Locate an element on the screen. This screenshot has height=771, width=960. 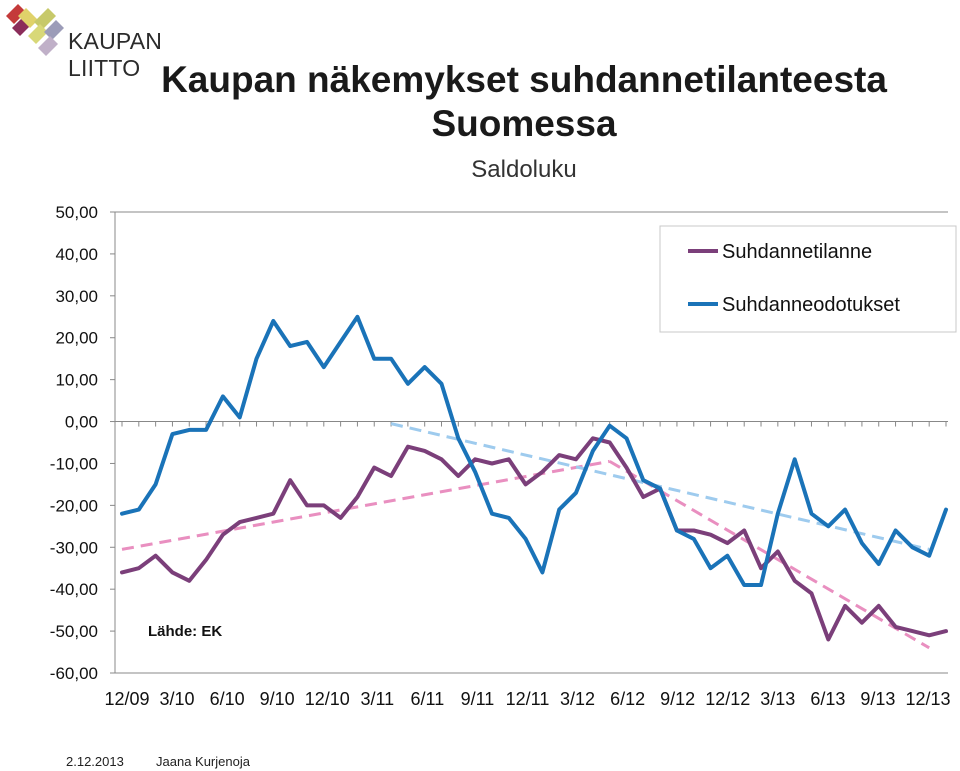
y-tick-label: 50,00 is located at coordinates (76, 212).